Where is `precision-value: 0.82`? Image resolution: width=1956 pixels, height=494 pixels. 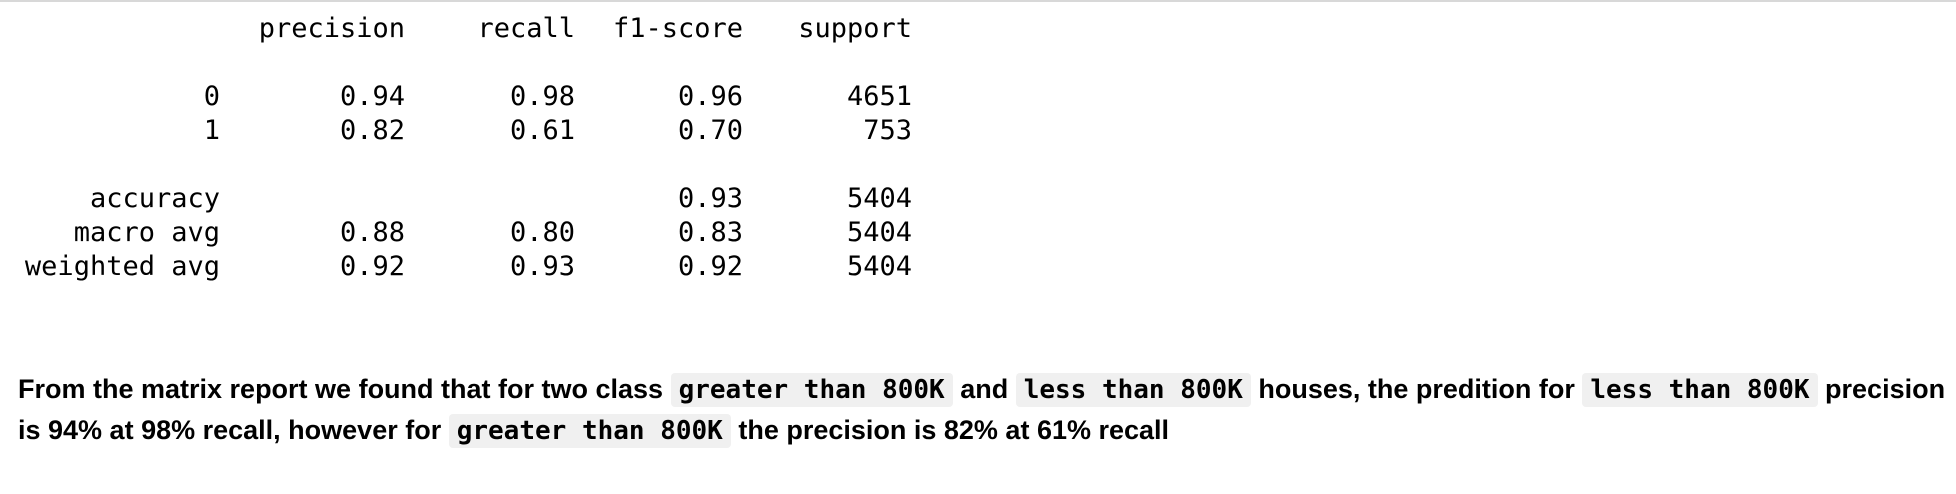 precision-value: 0.82 is located at coordinates (372, 130).